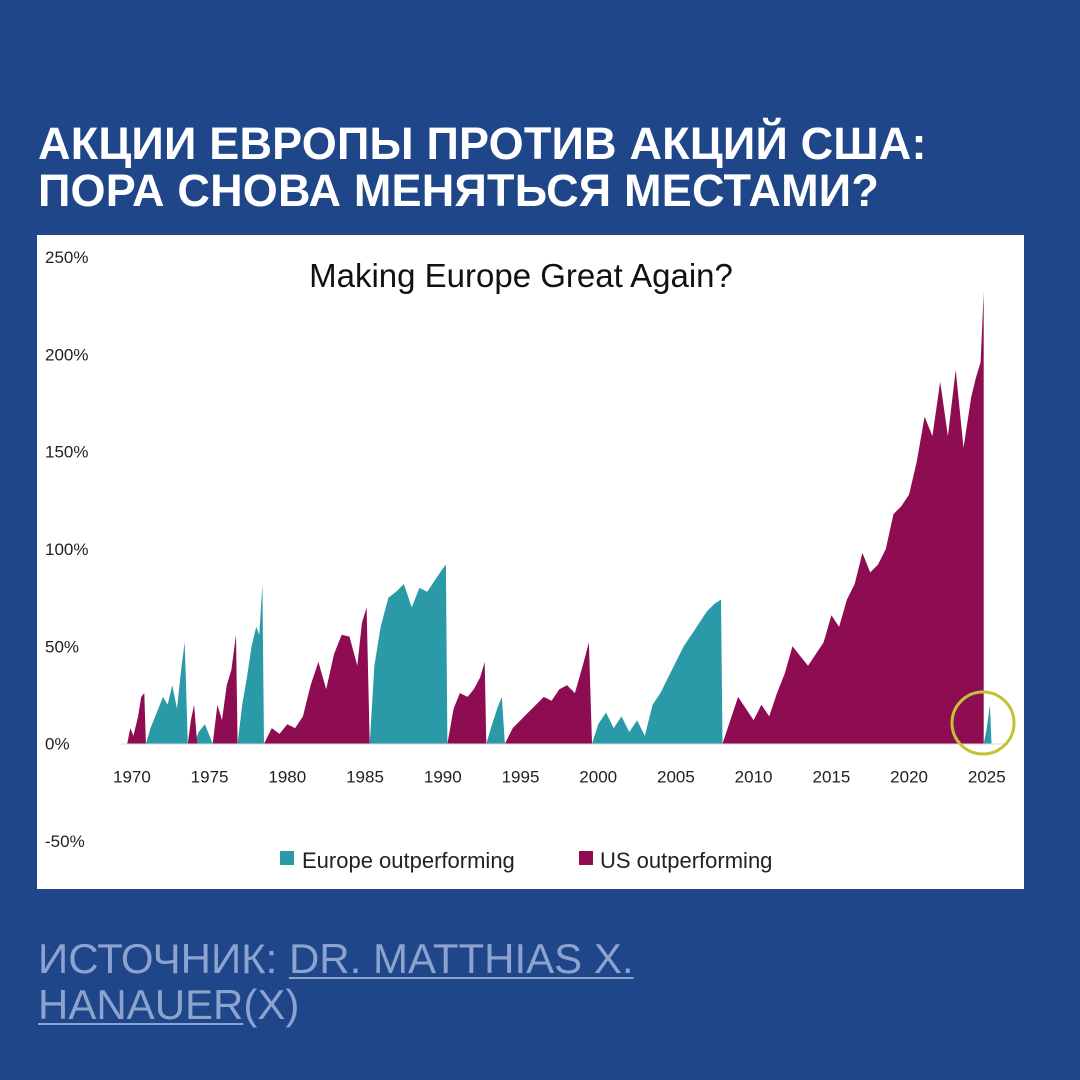  Describe the element at coordinates (909, 777) in the screenshot. I see `x-tick-label: 2020` at that location.